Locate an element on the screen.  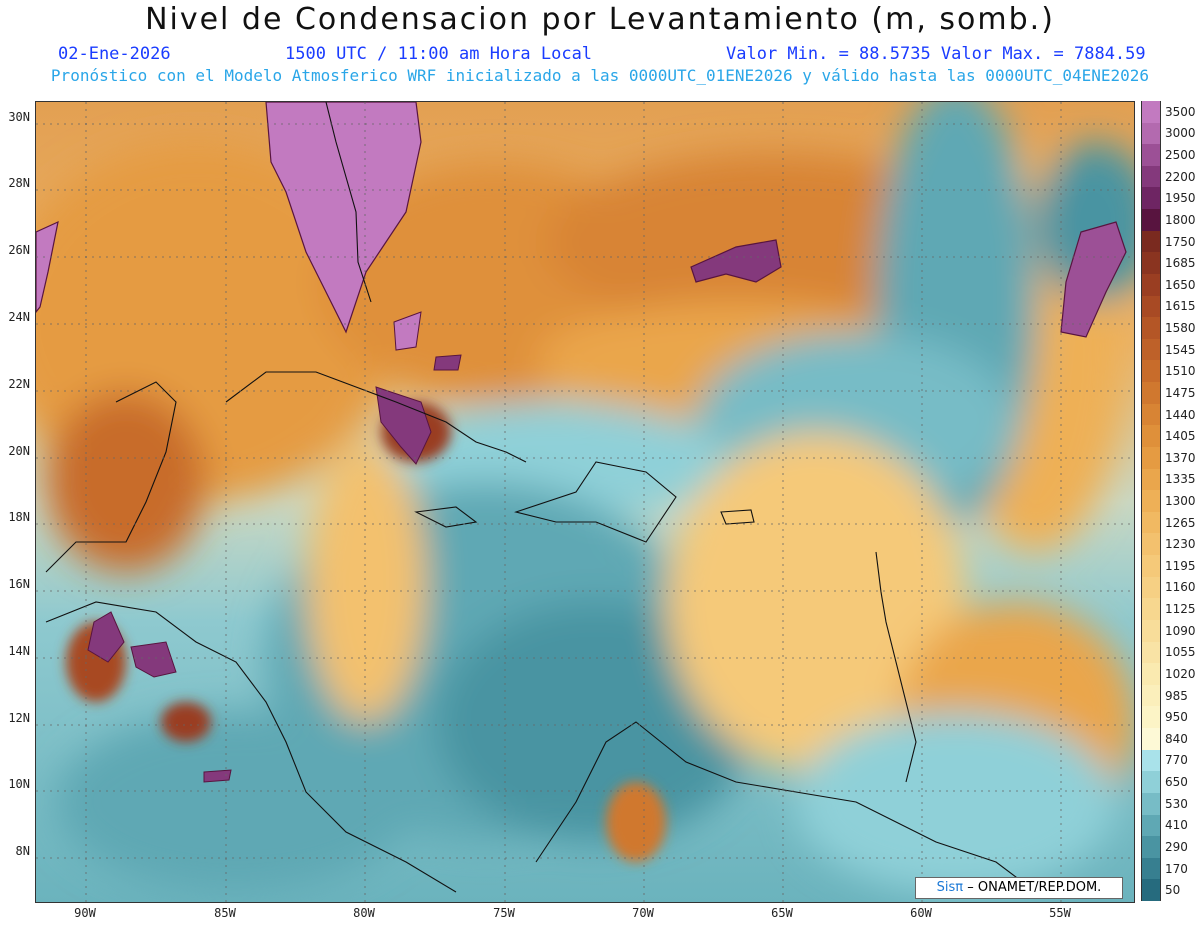
legend-label: 2500 is located at coordinates (1180, 155).